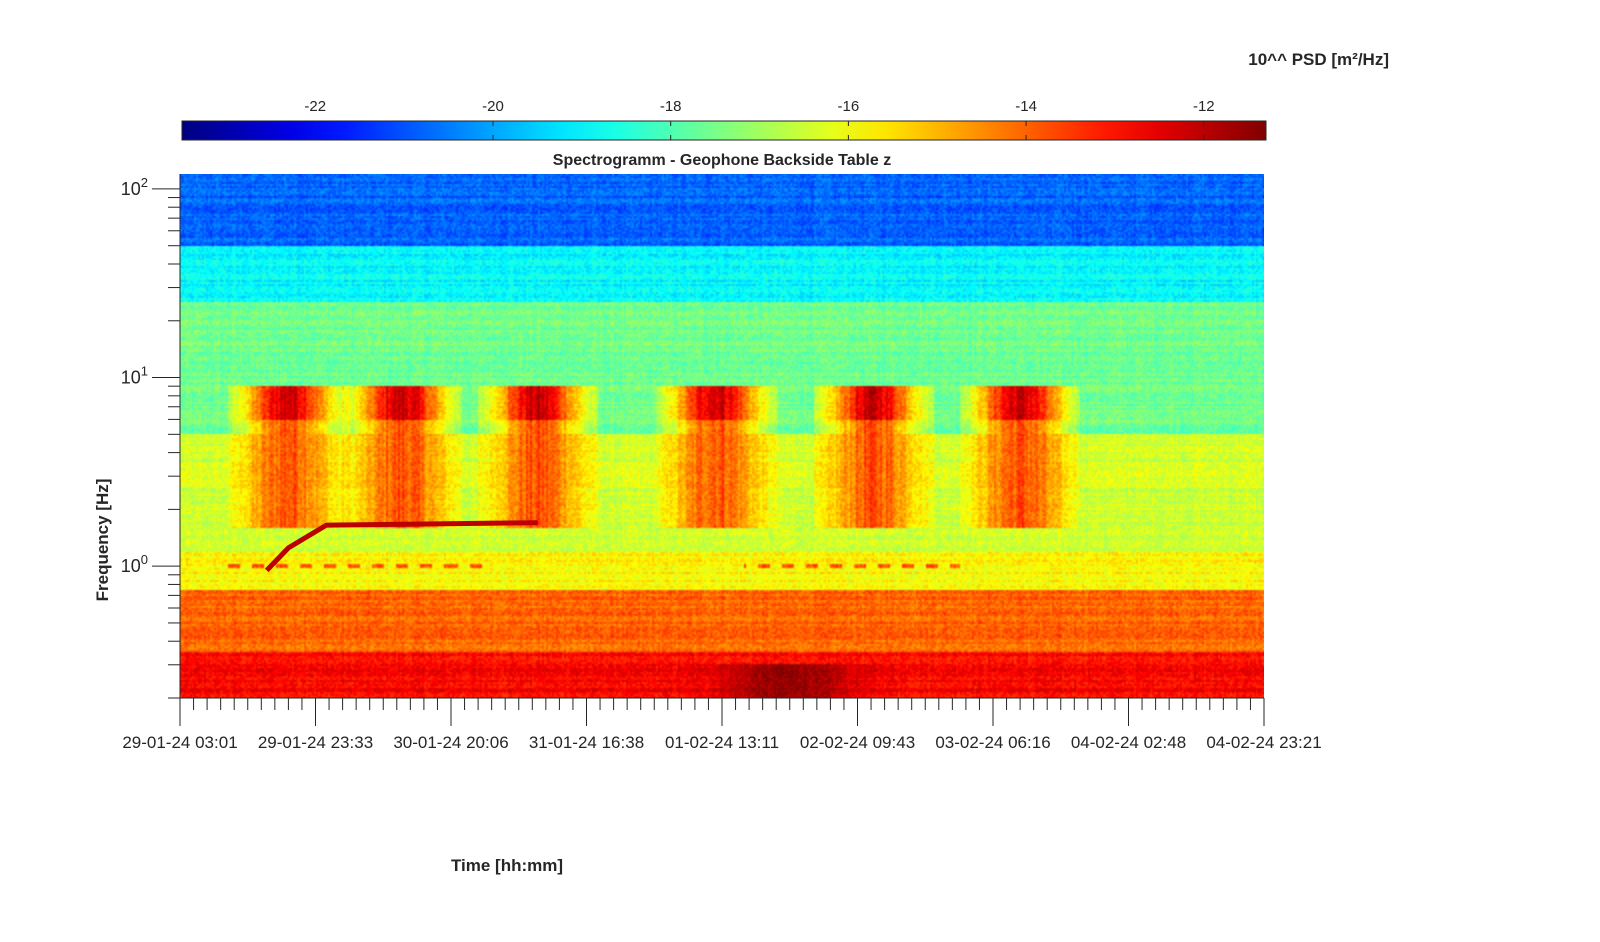 The image size is (1600, 942). Describe the element at coordinates (102, 540) in the screenshot. I see `y-axis-label: Frequency [Hz]` at that location.